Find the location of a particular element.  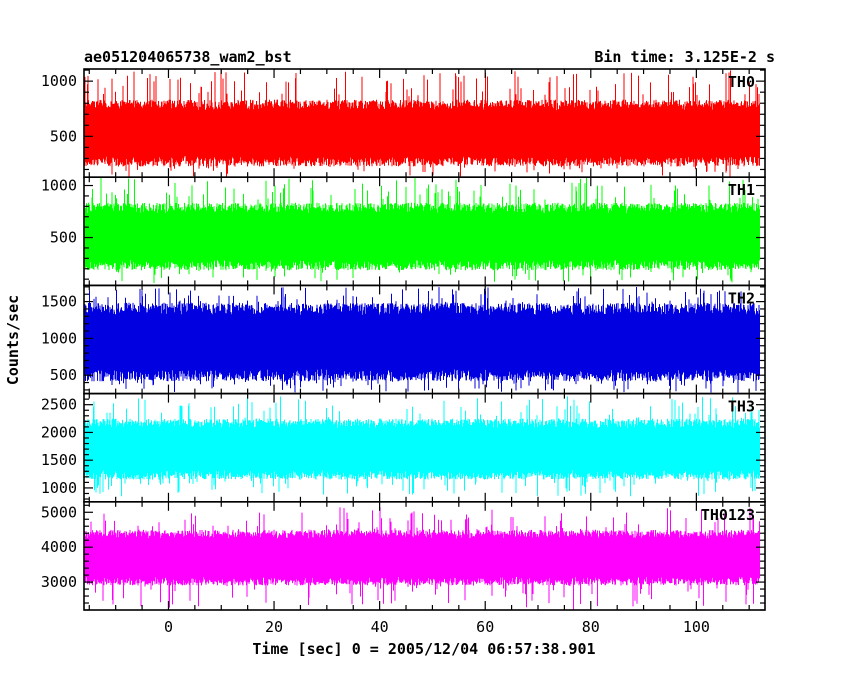

y-tick-label: 4000 is located at coordinates (59, 547).